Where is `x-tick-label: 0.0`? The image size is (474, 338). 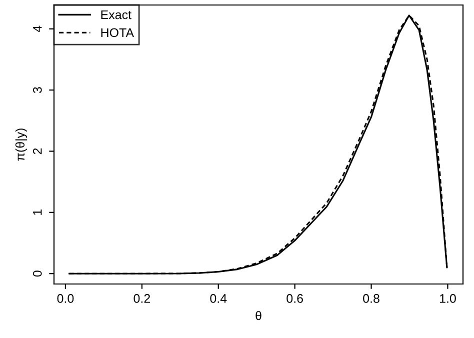
x-tick-label: 0.0 is located at coordinates (65, 298).